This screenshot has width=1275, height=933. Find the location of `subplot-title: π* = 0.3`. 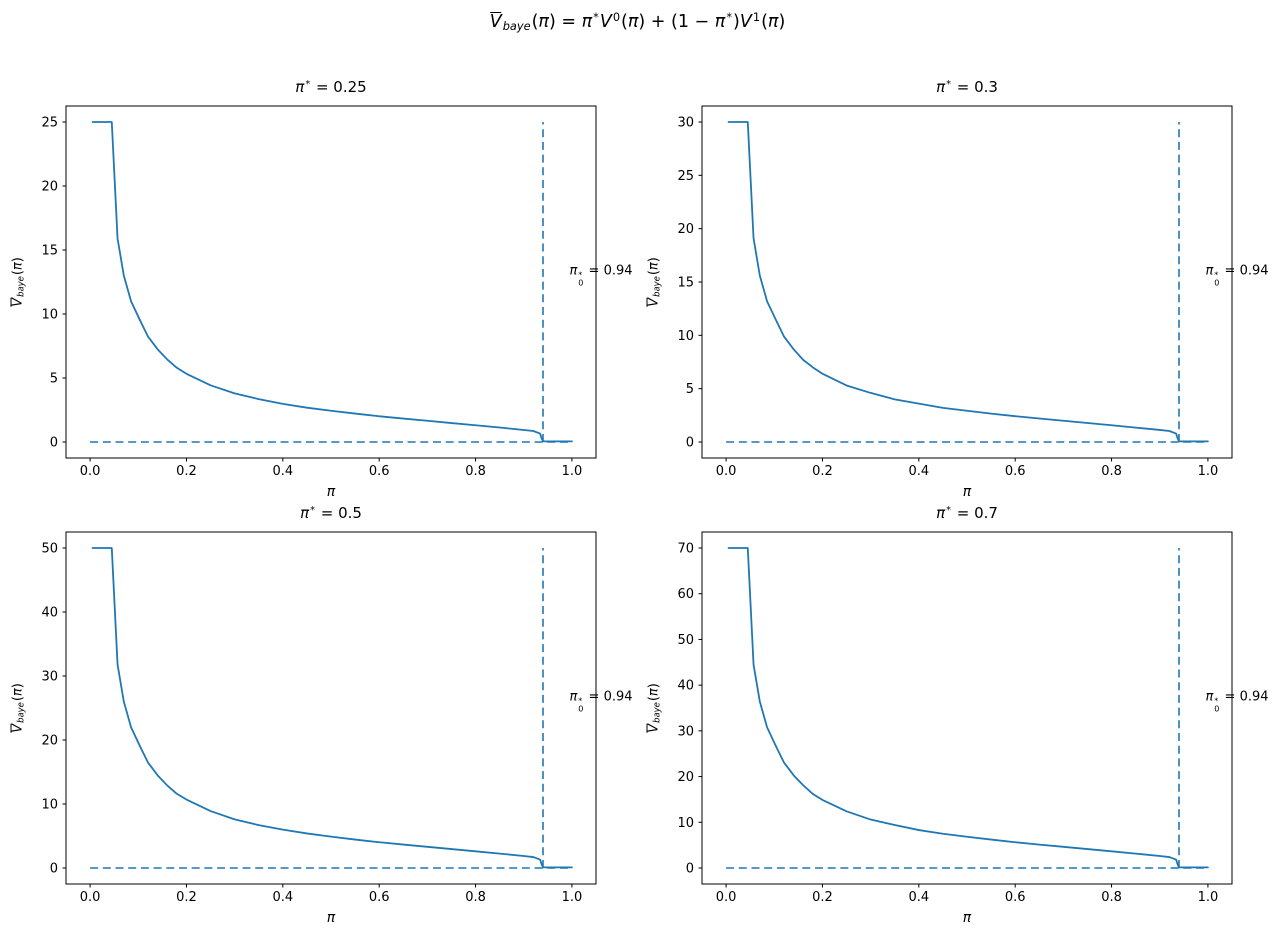

subplot-title: π* = 0.3 is located at coordinates (967, 87).